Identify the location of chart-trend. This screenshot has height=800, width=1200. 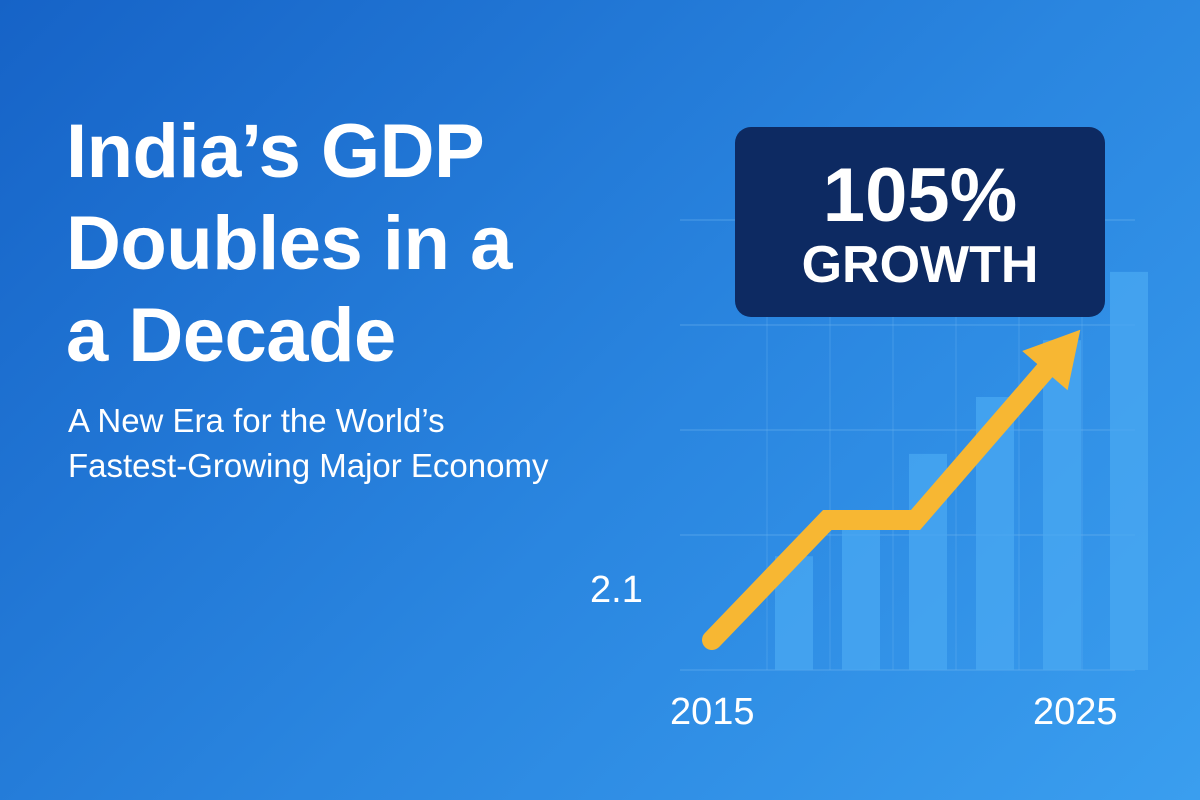
(891, 489).